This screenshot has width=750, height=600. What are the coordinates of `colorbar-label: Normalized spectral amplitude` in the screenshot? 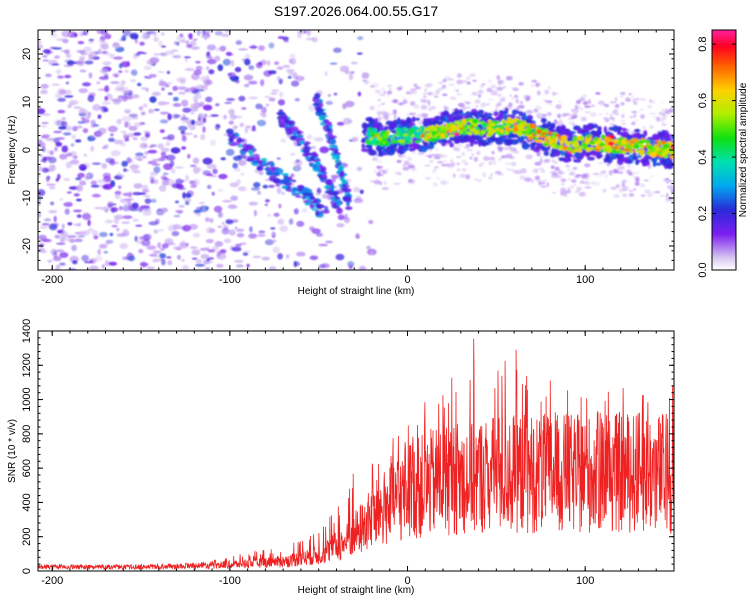 It's located at (743, 149).